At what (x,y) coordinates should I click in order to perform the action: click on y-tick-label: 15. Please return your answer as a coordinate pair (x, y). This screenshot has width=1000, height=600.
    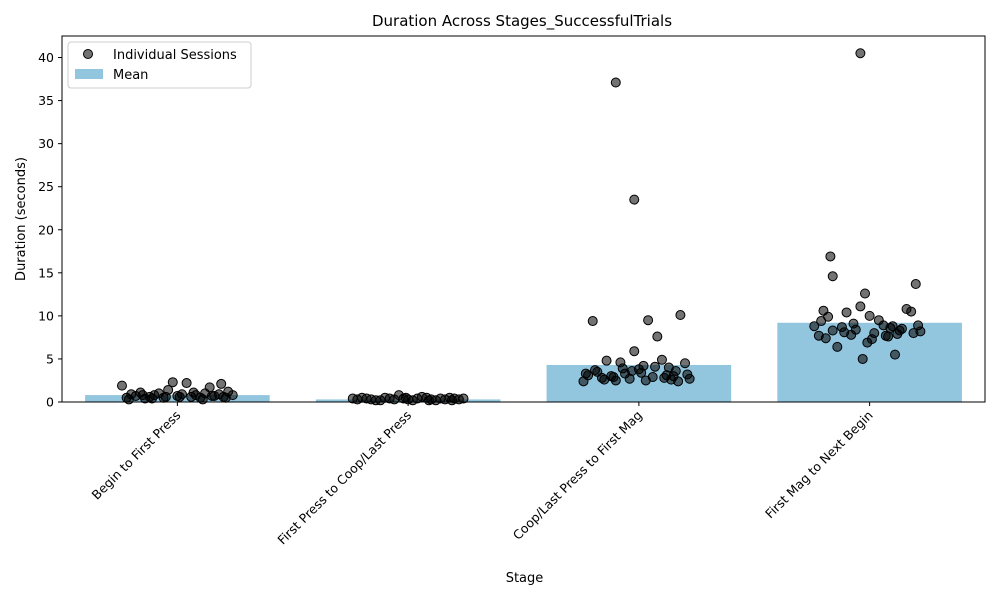
    Looking at the image, I should click on (46, 272).